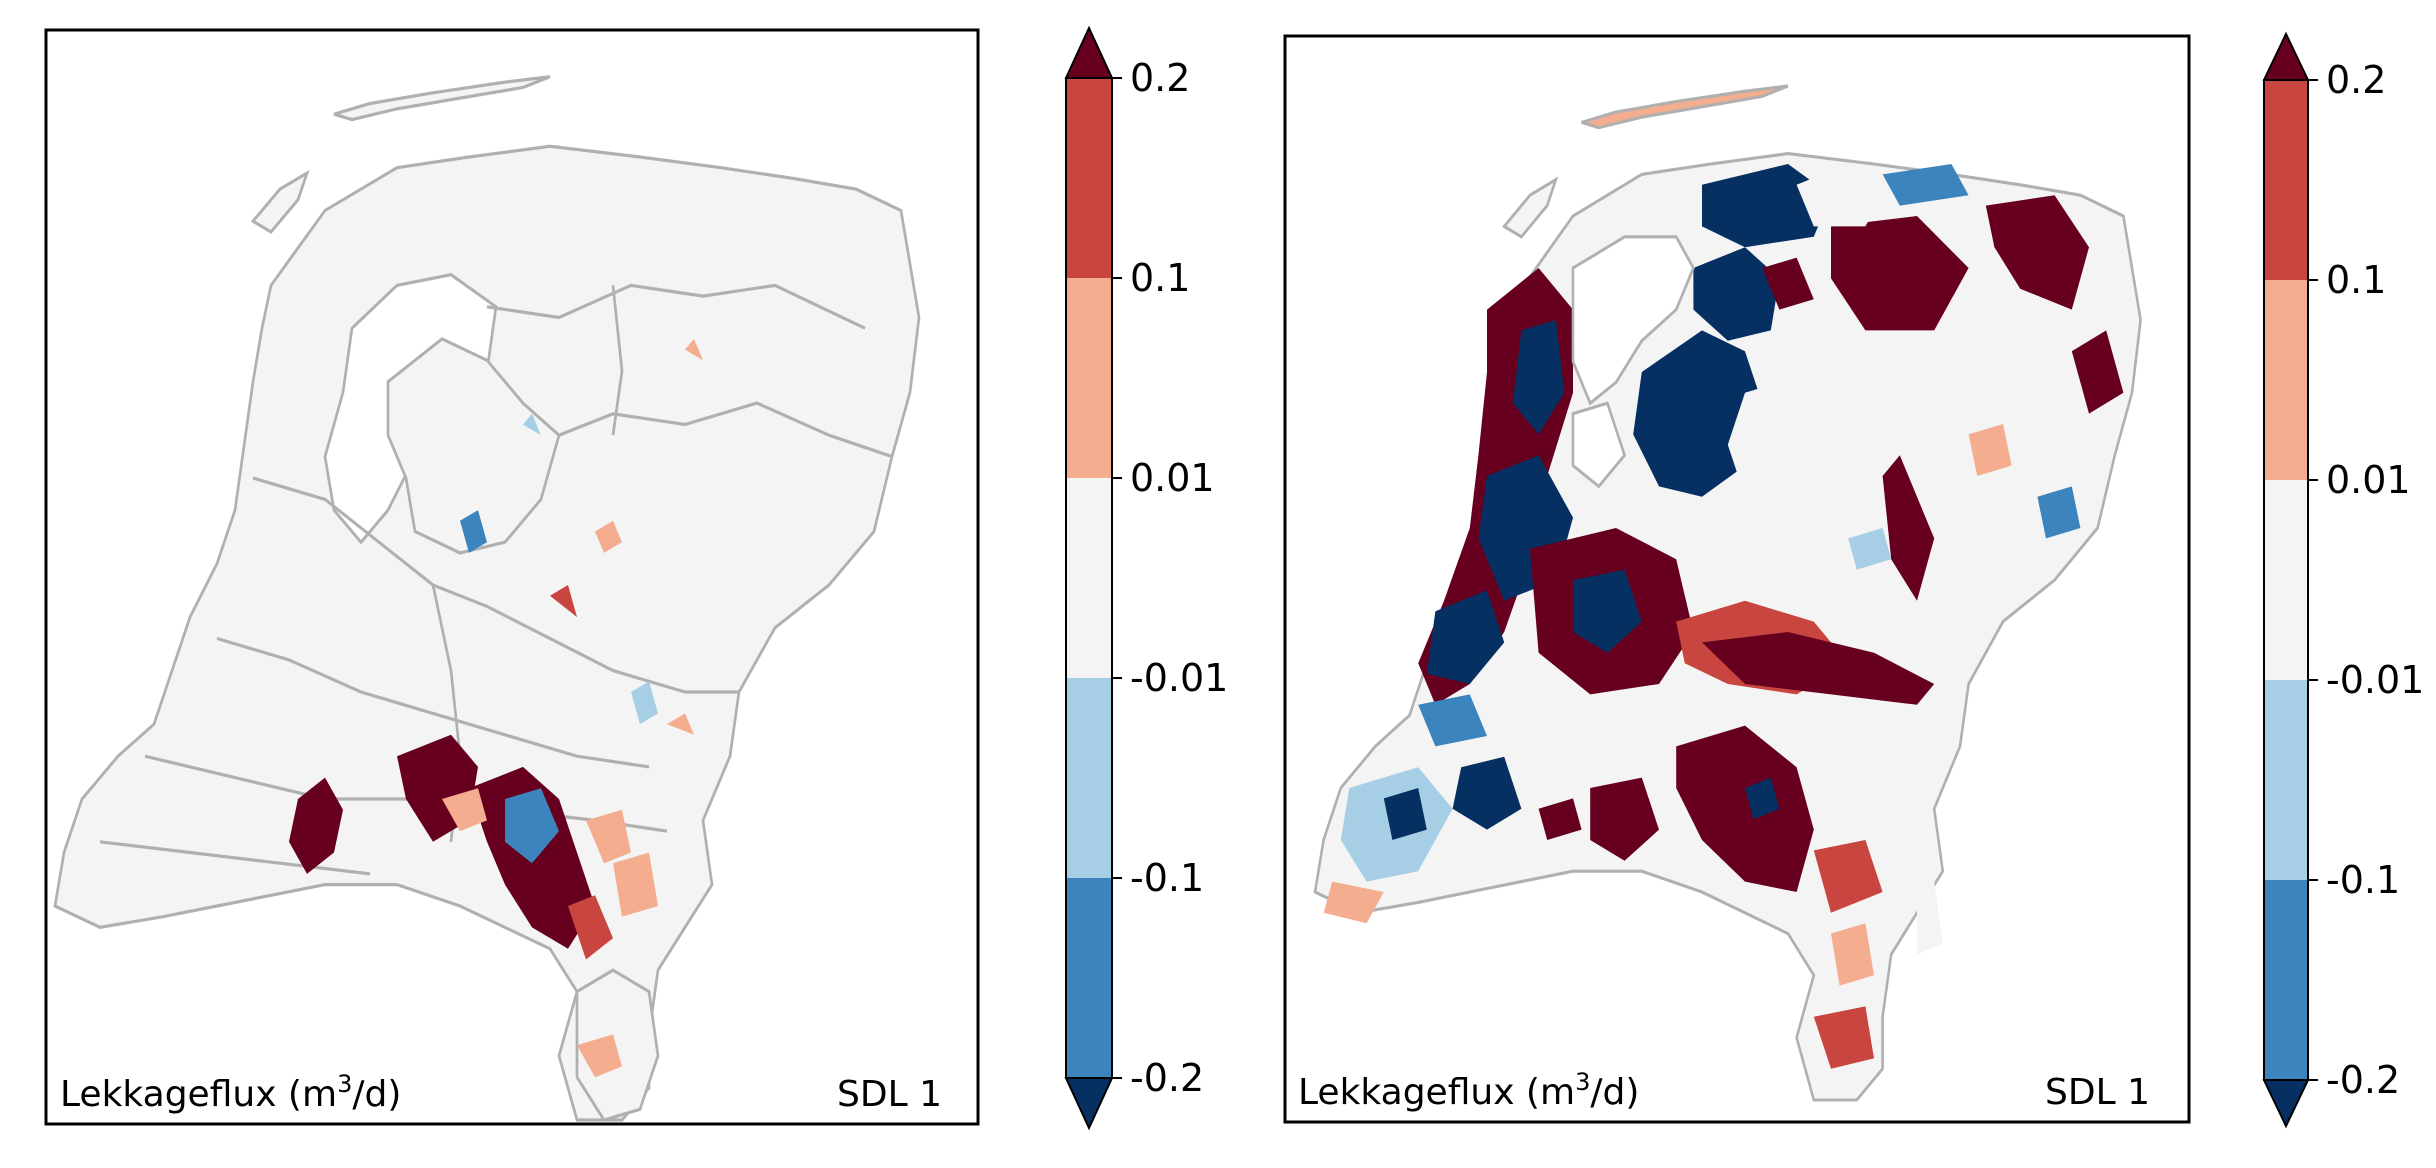  Describe the element at coordinates (2363, 880) in the screenshot. I see `right-colorbar-tick-4: -0.1` at that location.